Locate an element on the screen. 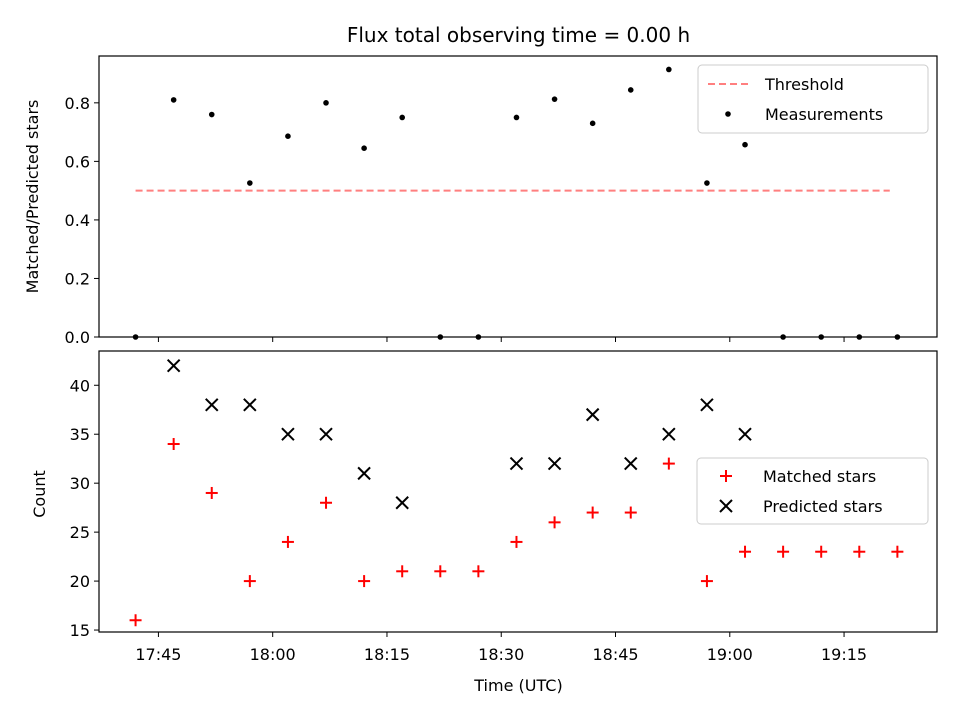 The width and height of the screenshot is (960, 720). count-y-tick-label: 30 is located at coordinates (80, 483).